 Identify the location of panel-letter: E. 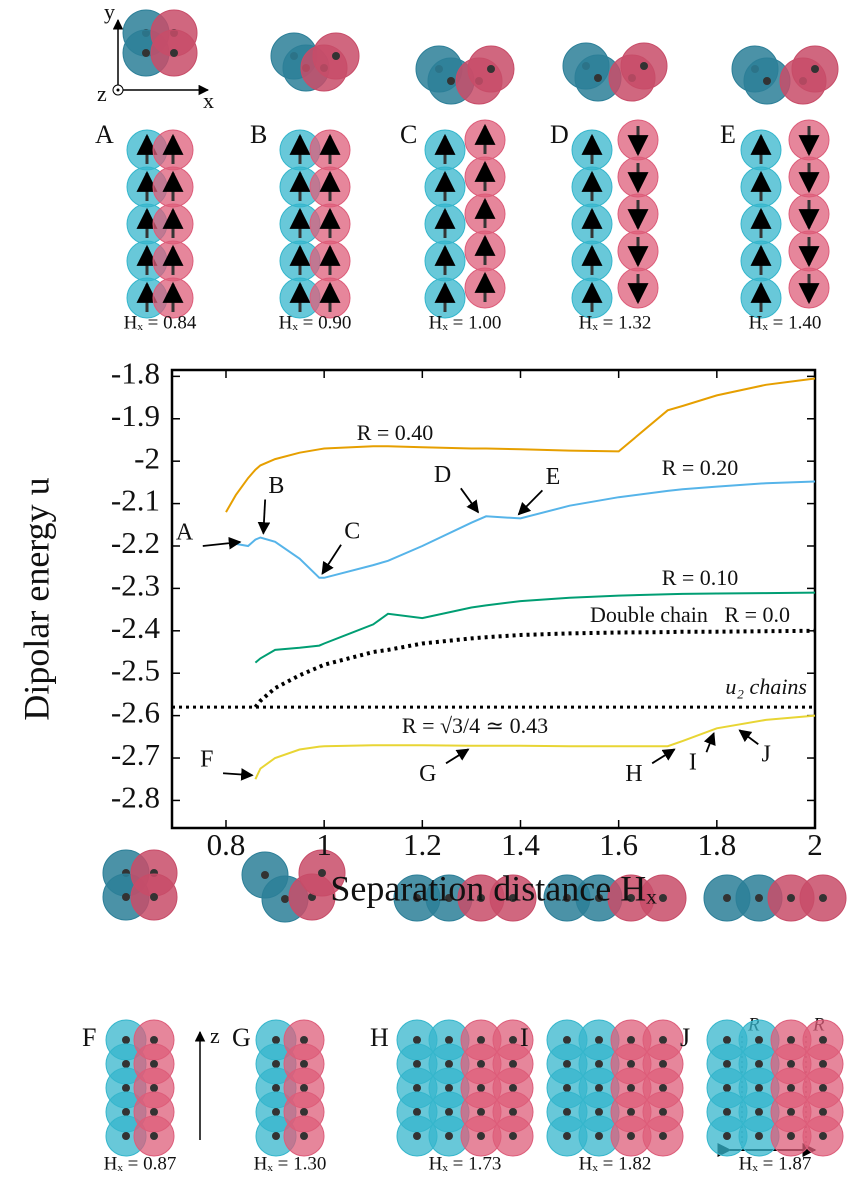
(728, 134).